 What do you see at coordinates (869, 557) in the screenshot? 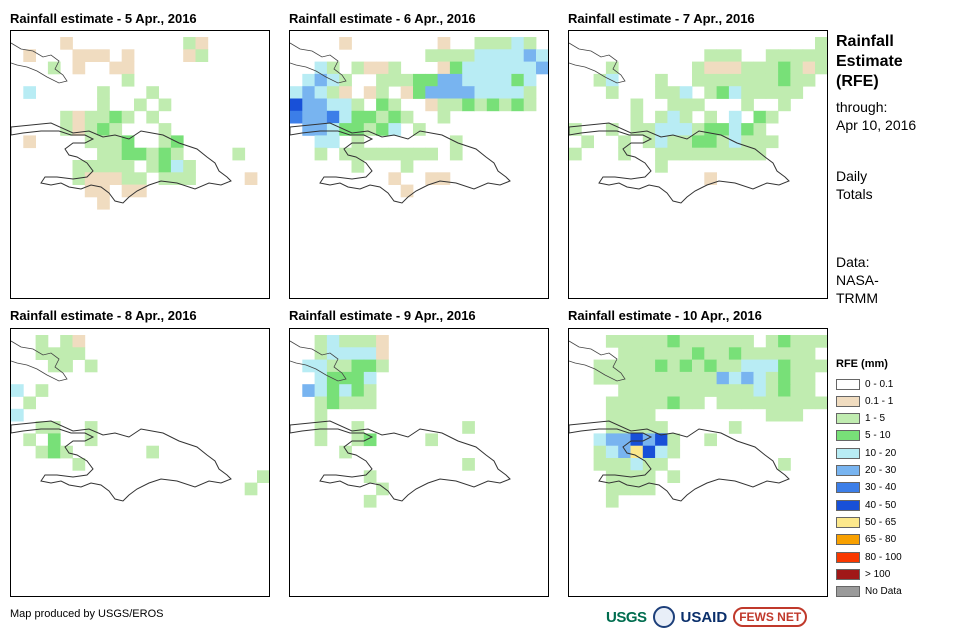
I see `legend-item: 80 - 100` at bounding box center [869, 557].